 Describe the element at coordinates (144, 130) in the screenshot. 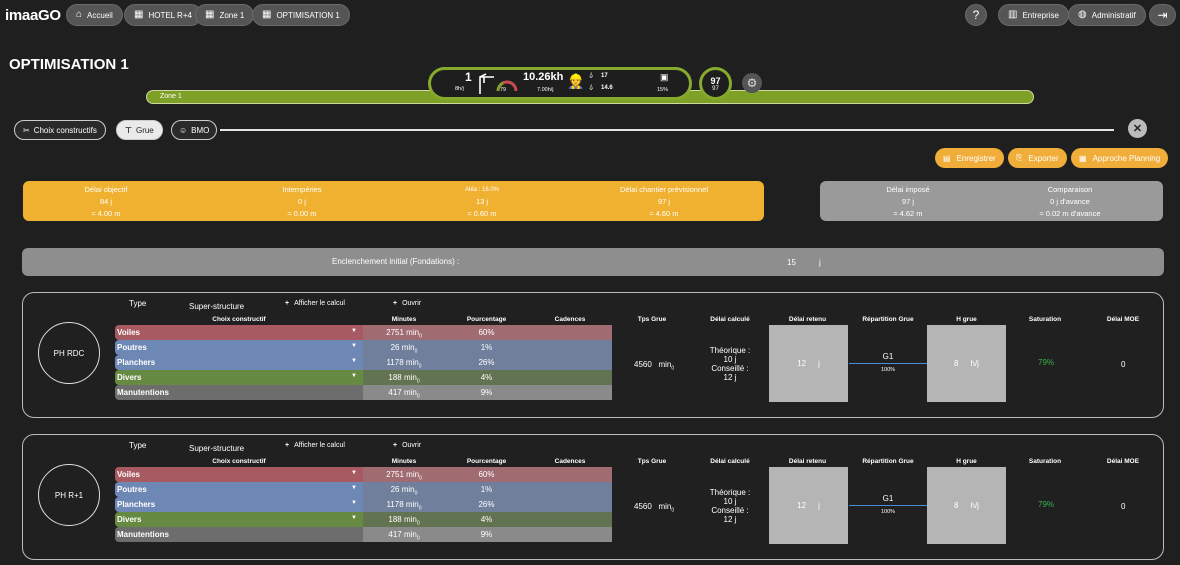

I see `tab-label: Grue` at that location.